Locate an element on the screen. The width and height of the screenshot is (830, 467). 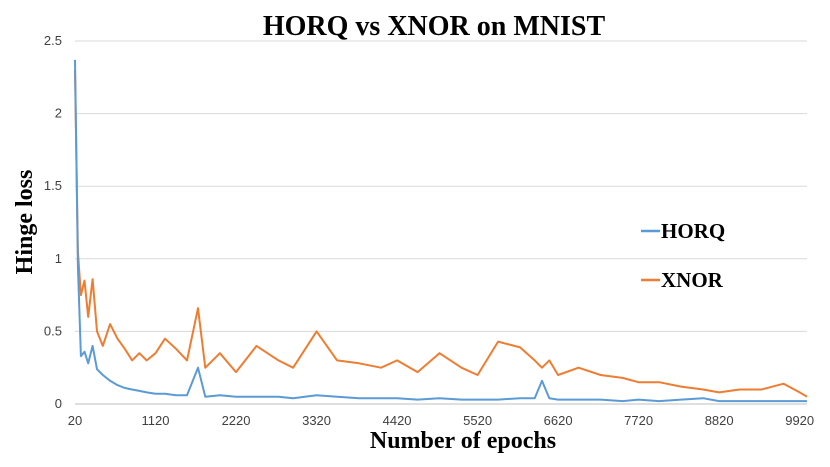
x-tick-label: 8820 is located at coordinates (719, 420).